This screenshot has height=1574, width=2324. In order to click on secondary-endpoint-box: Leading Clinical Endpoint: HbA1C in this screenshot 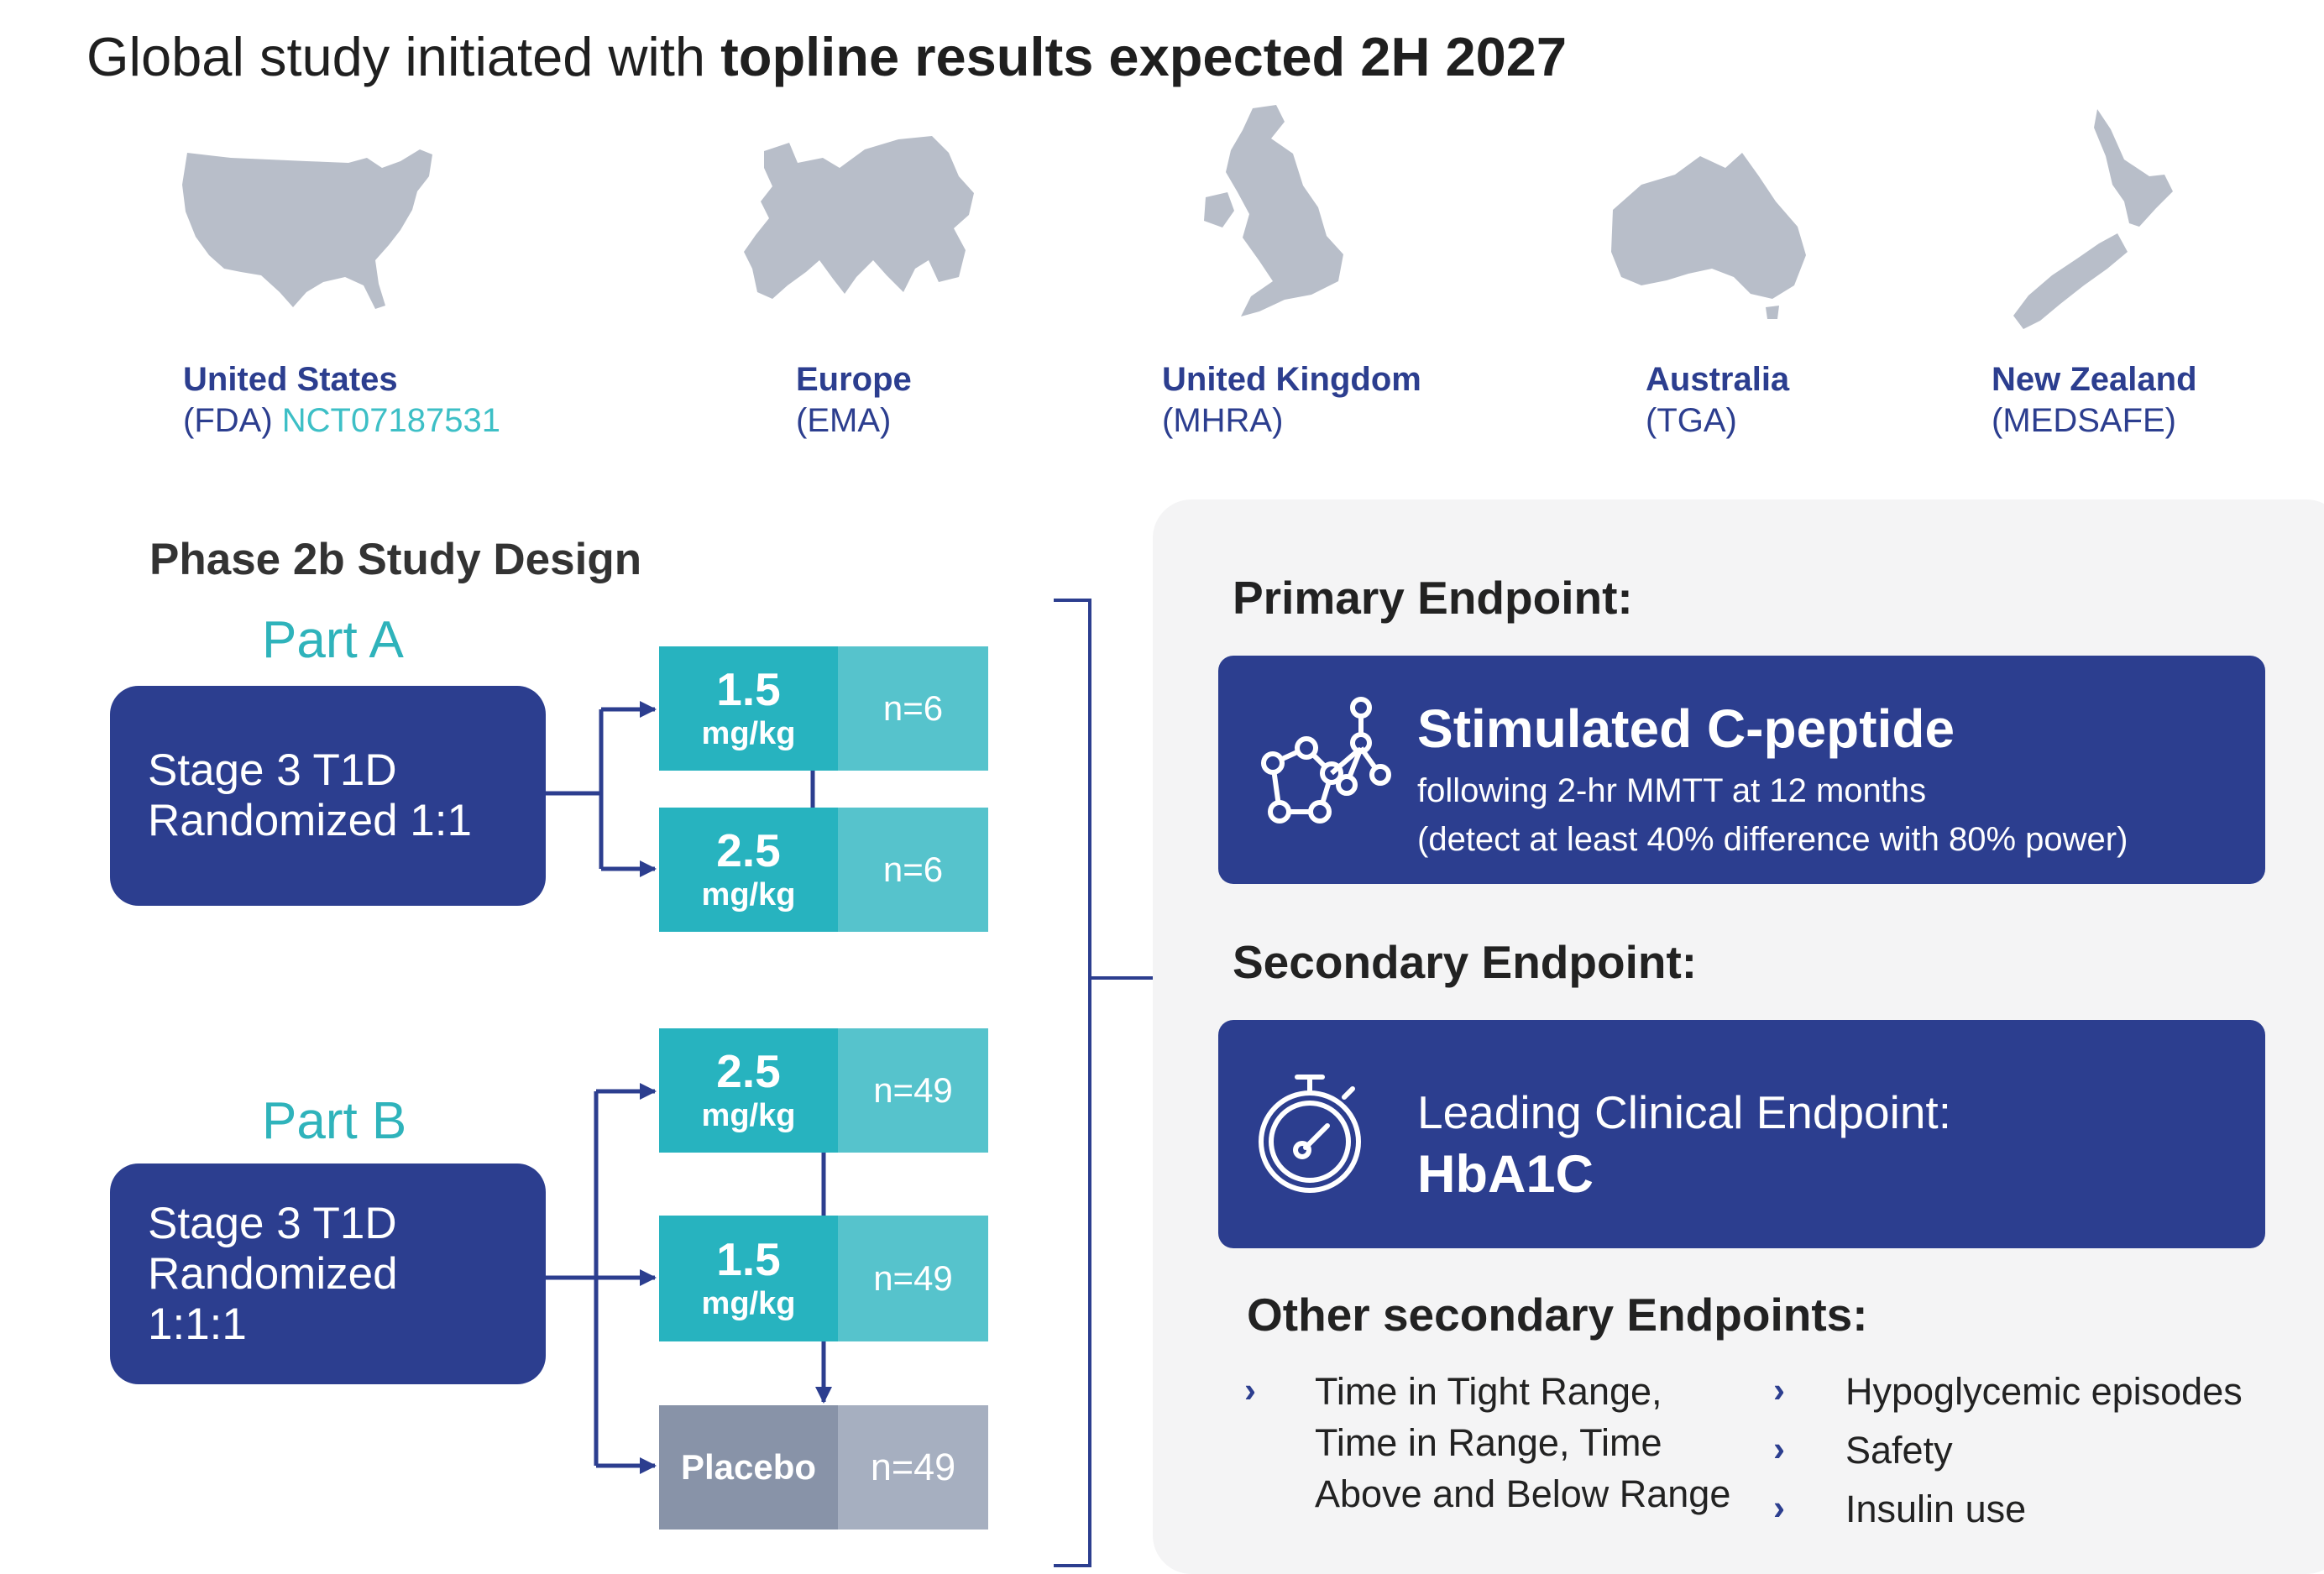, I will do `click(1742, 1134)`.